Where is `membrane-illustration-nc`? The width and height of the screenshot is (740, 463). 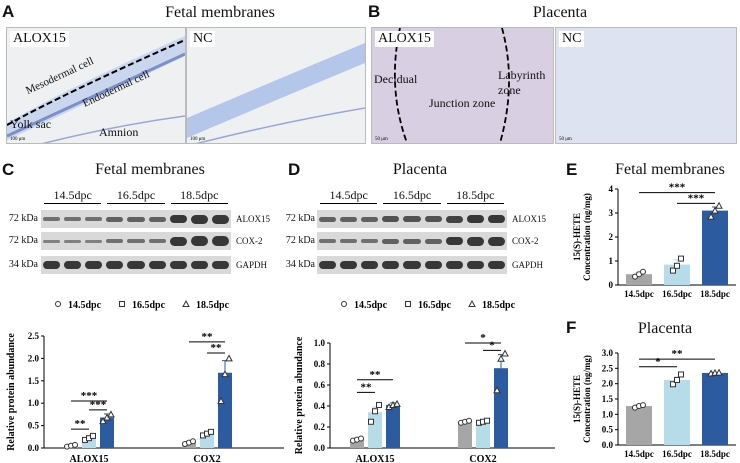 membrane-illustration-nc is located at coordinates (276, 93).